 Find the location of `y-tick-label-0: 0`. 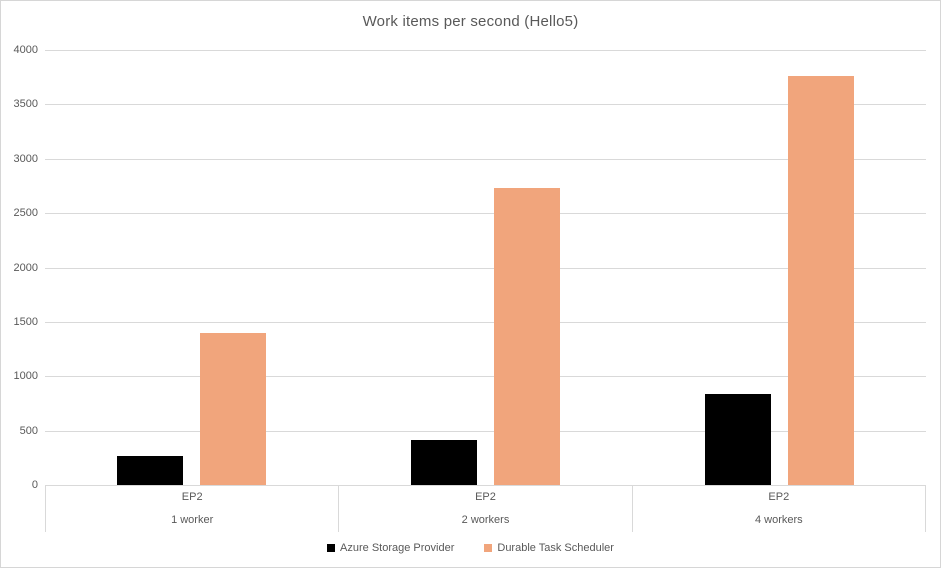

y-tick-label-0: 0 is located at coordinates (34, 485).